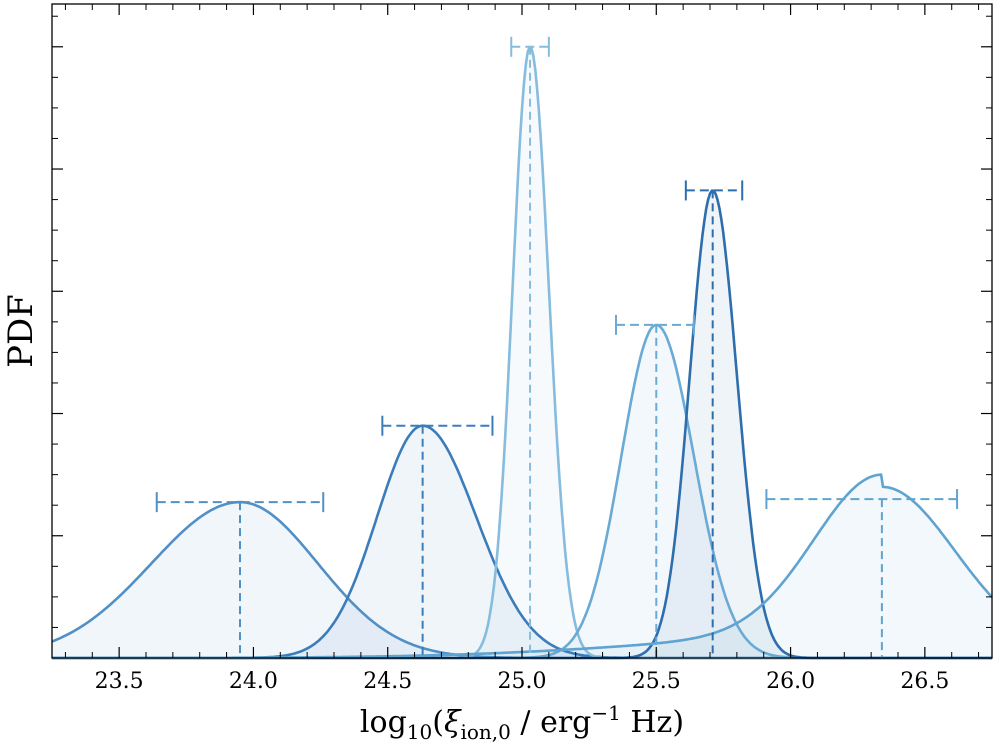 This screenshot has width=997, height=747. Describe the element at coordinates (383, 722) in the screenshot. I see `x-label-log: log` at that location.